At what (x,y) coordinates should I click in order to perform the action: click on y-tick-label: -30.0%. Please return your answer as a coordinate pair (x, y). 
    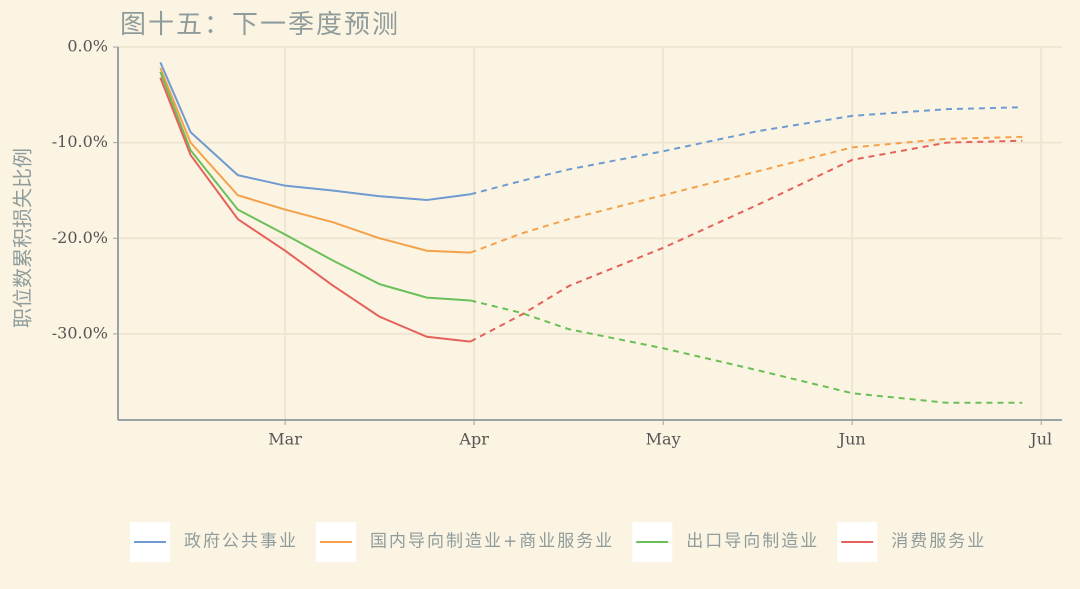
    Looking at the image, I should click on (80, 332).